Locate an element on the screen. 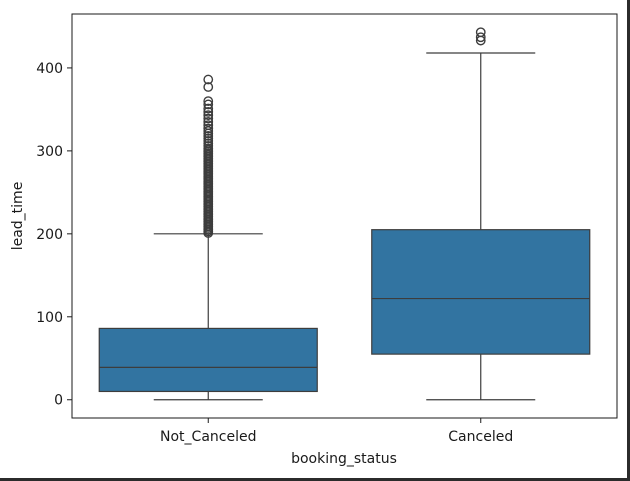 The image size is (630, 481). x-tick-label-not-canceled: Not_Canceled is located at coordinates (208, 437).